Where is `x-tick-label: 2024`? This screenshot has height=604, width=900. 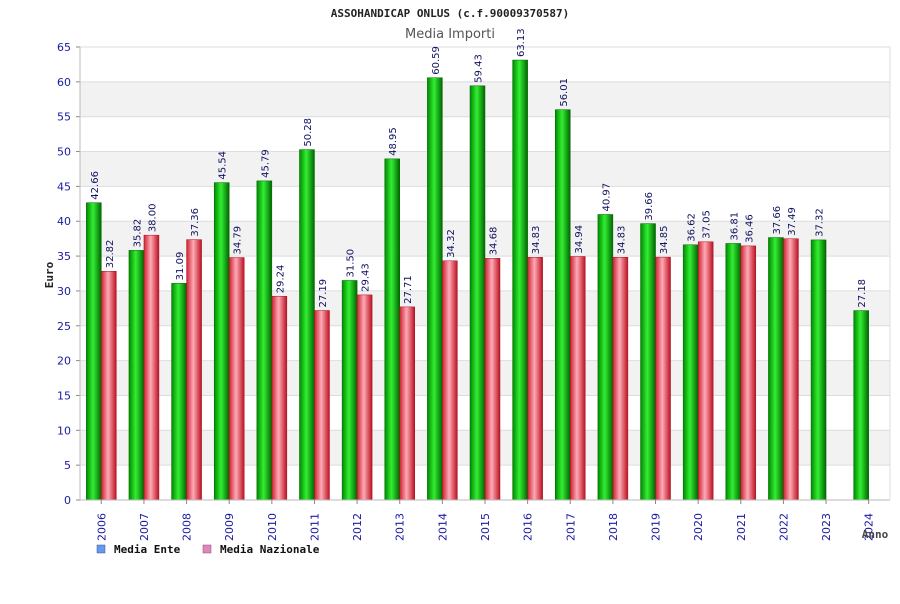
x-tick-label: 2024 is located at coordinates (869, 527).